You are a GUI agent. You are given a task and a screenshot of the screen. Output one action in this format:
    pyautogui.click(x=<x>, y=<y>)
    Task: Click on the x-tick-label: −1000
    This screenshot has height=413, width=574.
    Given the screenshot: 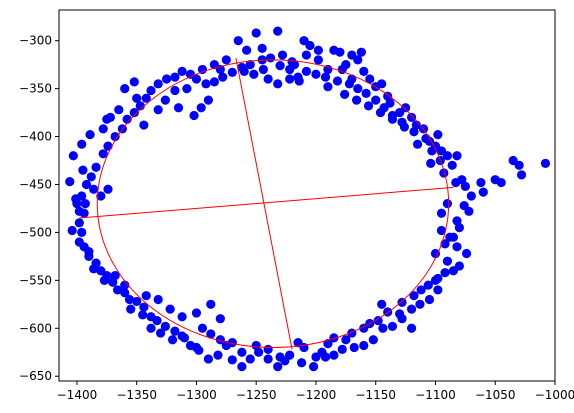 What is the action you would take?
    pyautogui.click(x=554, y=395)
    